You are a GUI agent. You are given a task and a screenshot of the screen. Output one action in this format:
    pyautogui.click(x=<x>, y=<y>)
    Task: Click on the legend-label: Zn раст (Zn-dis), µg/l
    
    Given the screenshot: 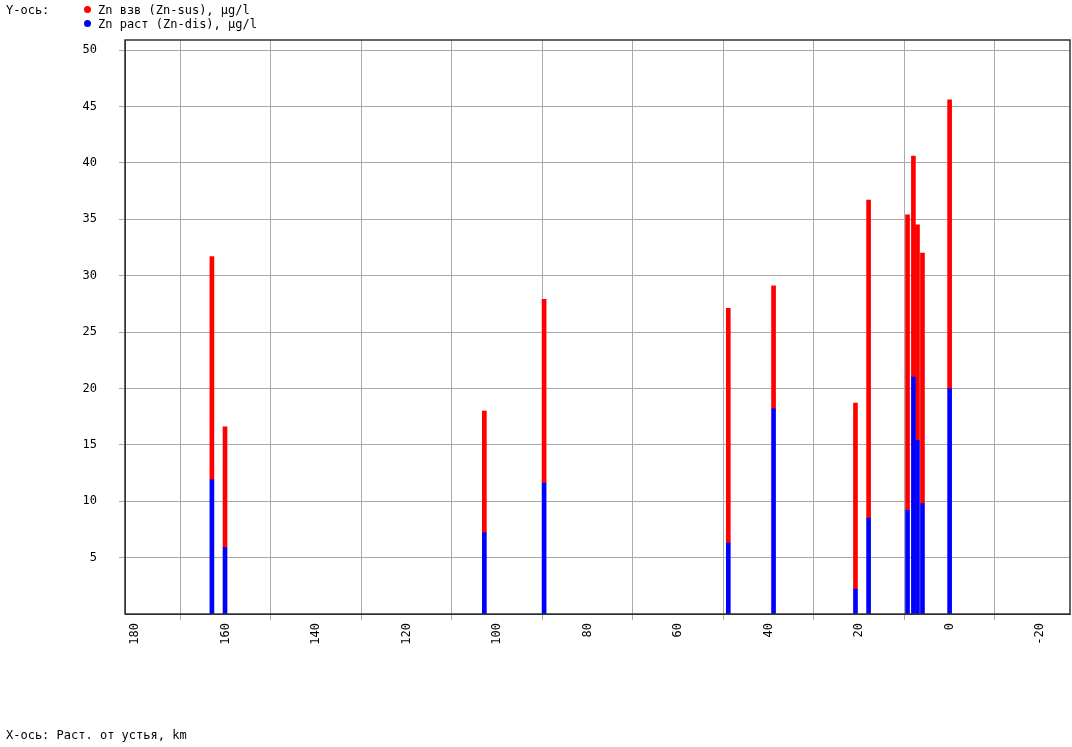 What is the action you would take?
    pyautogui.click(x=177, y=24)
    